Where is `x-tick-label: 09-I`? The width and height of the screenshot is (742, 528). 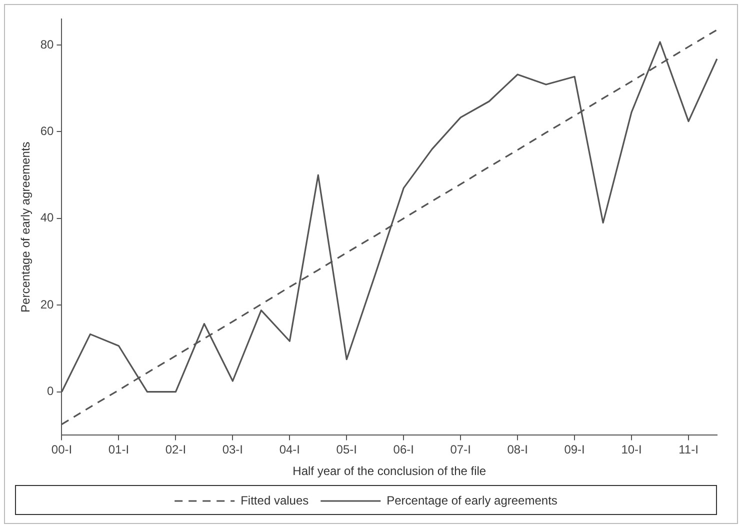
x-tick-label: 09-I is located at coordinates (574, 449).